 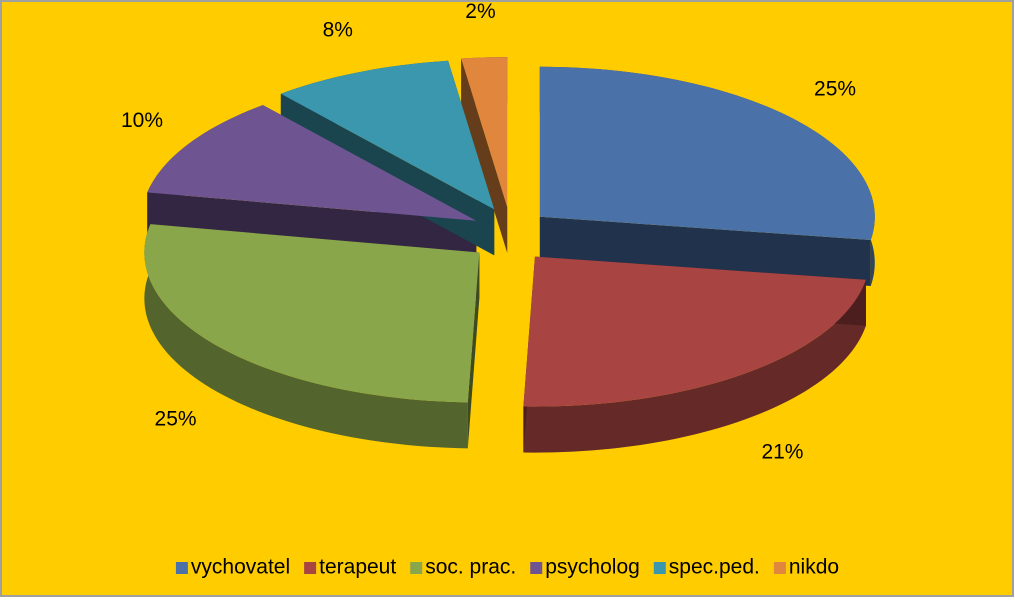 What do you see at coordinates (357, 567) in the screenshot?
I see `legend-label: terapeut` at bounding box center [357, 567].